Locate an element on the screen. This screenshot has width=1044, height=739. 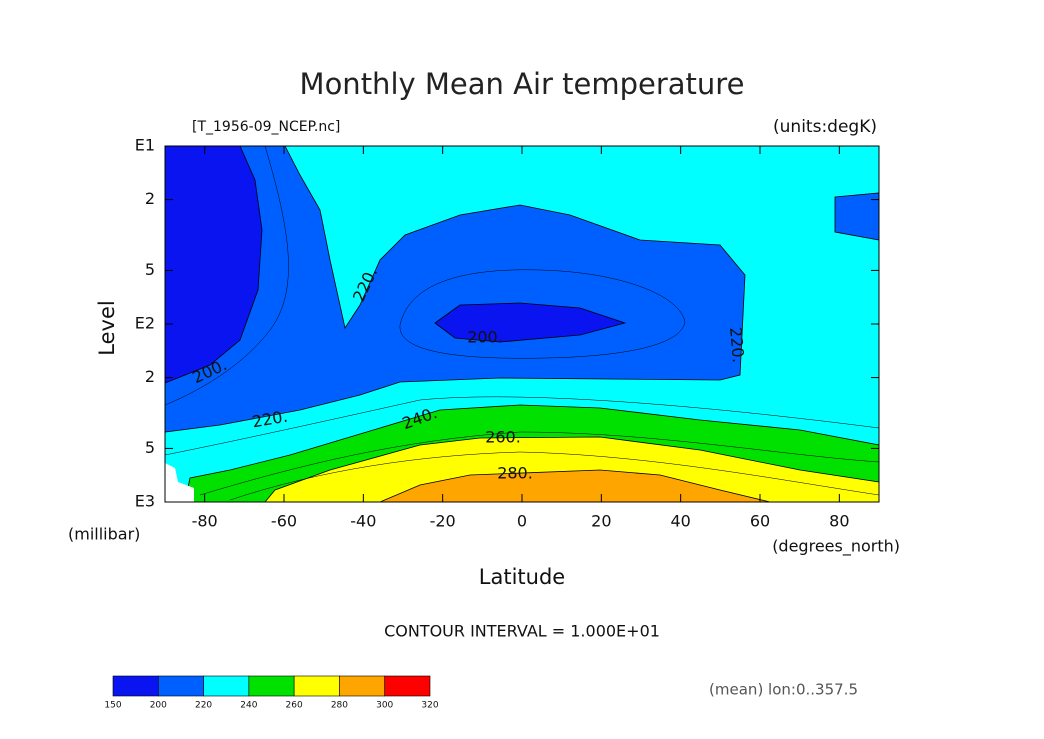
contour-label: 200. is located at coordinates (485, 337).